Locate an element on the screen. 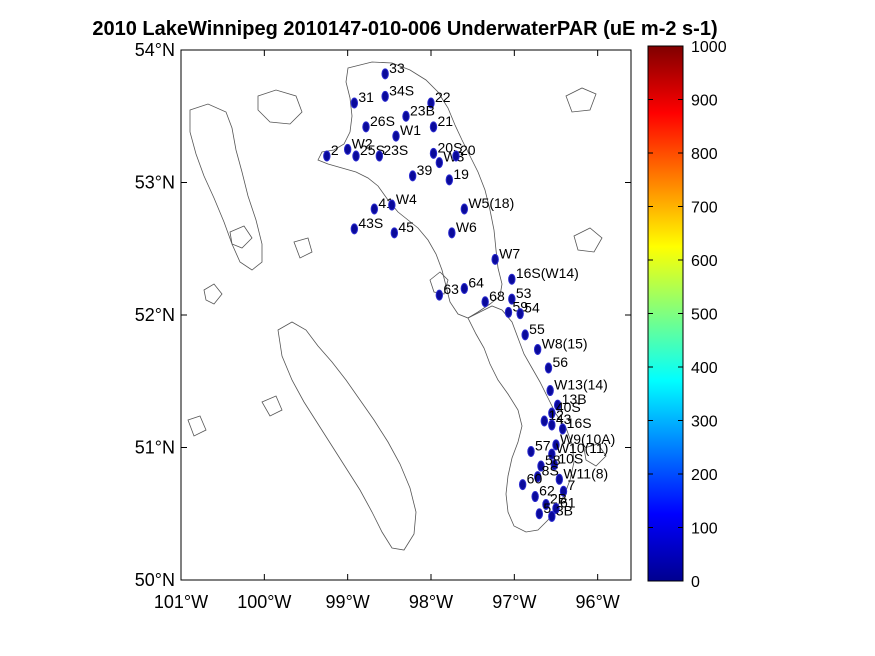 Image resolution: width=875 pixels, height=656 pixels. lake-manitoba is located at coordinates (347, 436).